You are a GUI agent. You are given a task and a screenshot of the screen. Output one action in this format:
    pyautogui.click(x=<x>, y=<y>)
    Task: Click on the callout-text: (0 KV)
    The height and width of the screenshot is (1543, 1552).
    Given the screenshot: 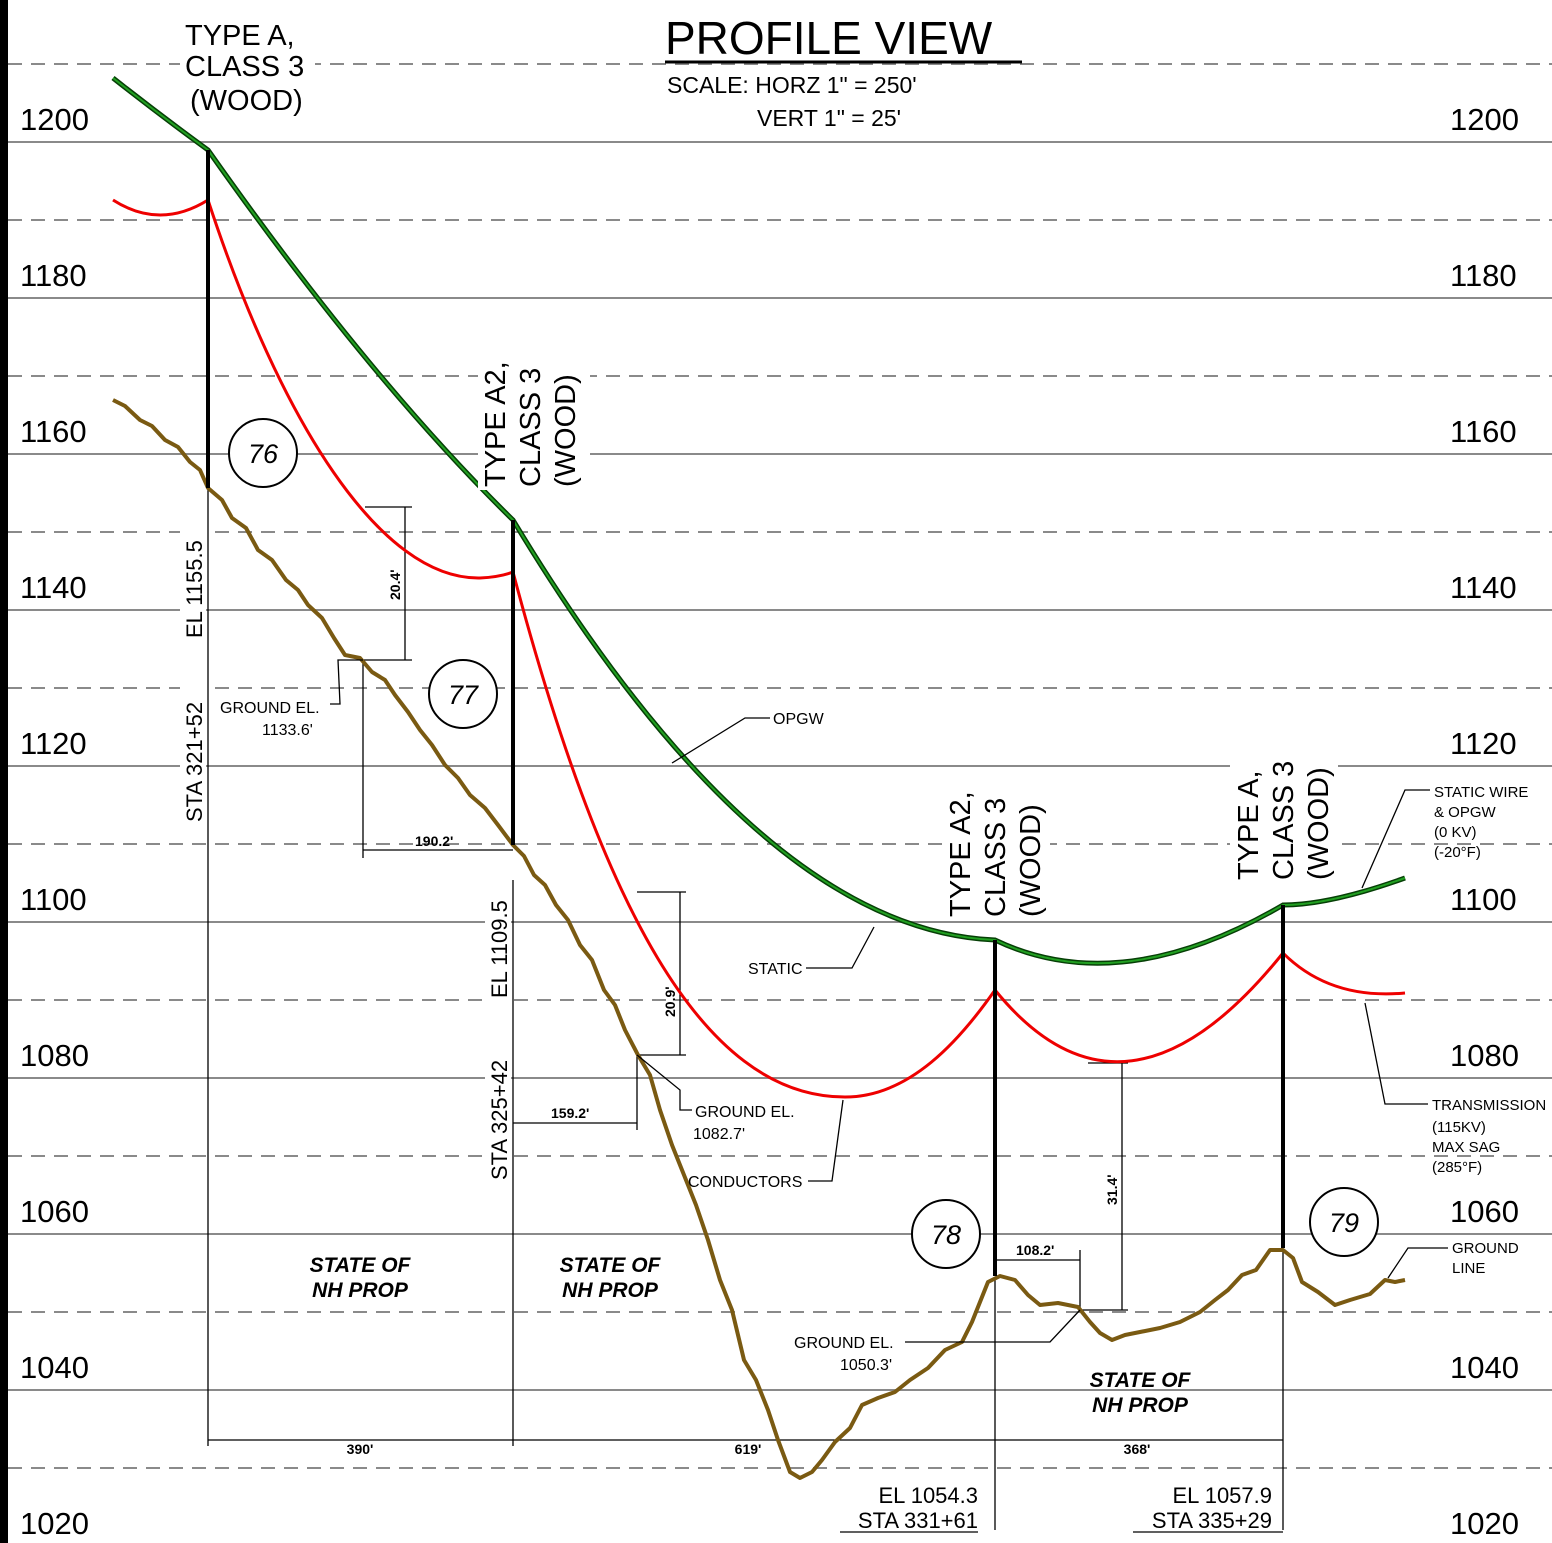 What is the action you would take?
    pyautogui.click(x=1455, y=832)
    